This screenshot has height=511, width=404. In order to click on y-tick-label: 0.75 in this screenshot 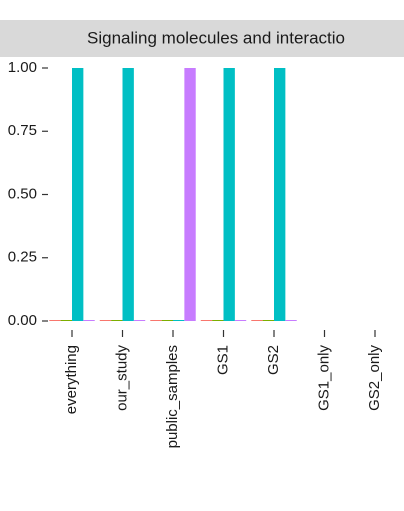, I will do `click(22, 130)`.